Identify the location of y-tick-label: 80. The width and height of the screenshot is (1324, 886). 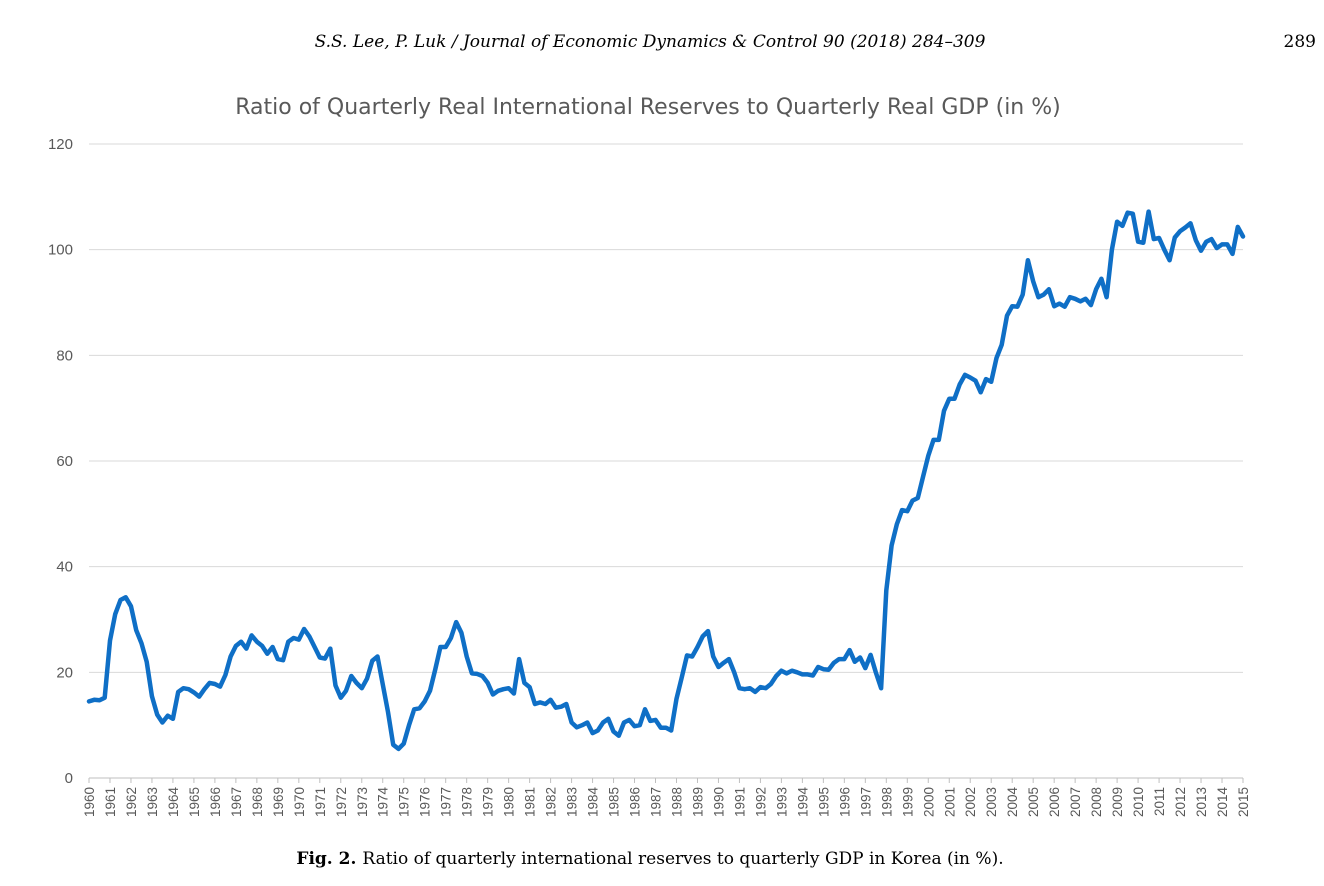
(64, 355).